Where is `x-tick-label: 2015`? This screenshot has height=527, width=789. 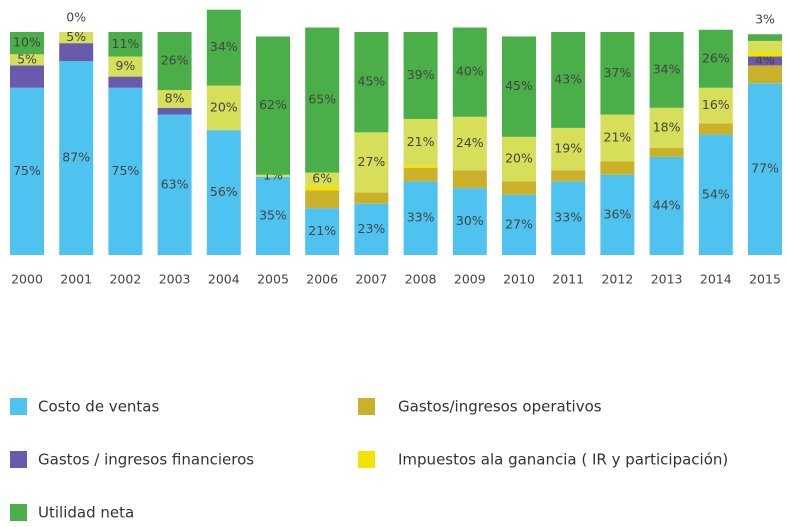
x-tick-label: 2015 is located at coordinates (765, 279).